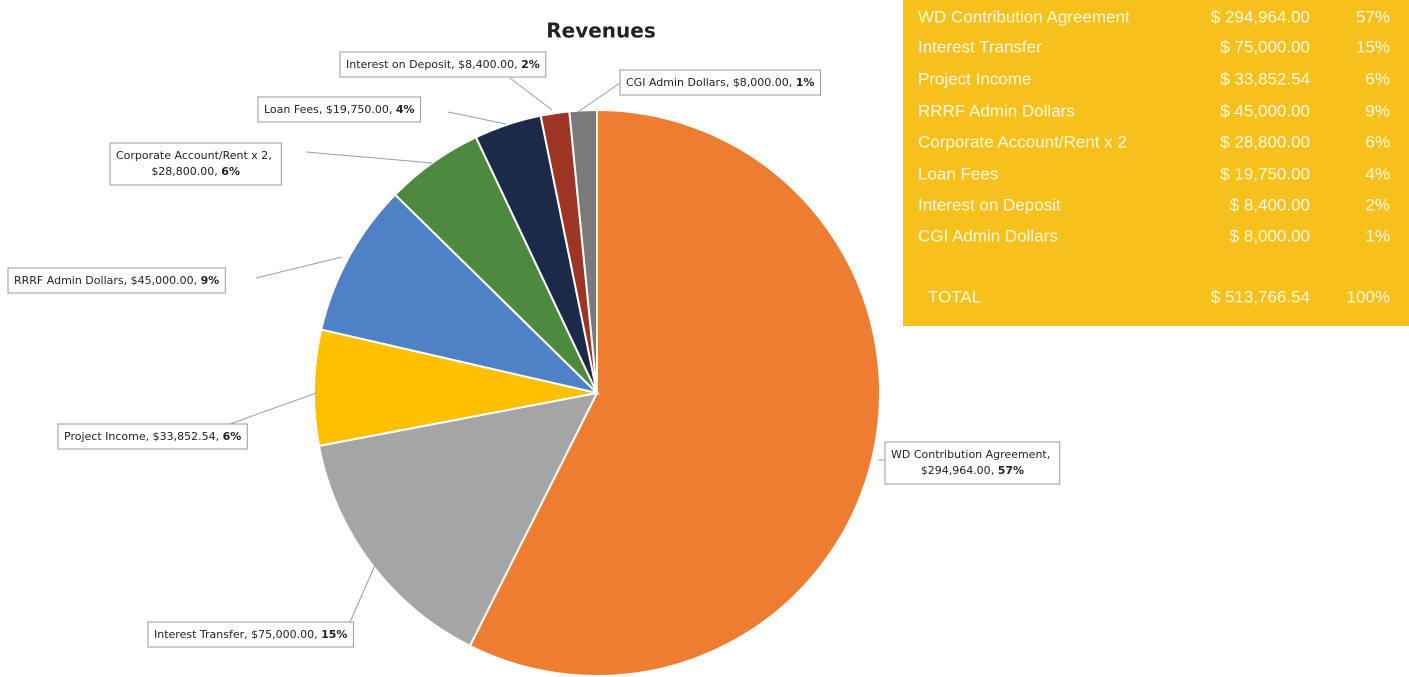 Image resolution: width=1409 pixels, height=677 pixels. I want to click on label-part: CGI Admin Dollars, so click(676, 82).